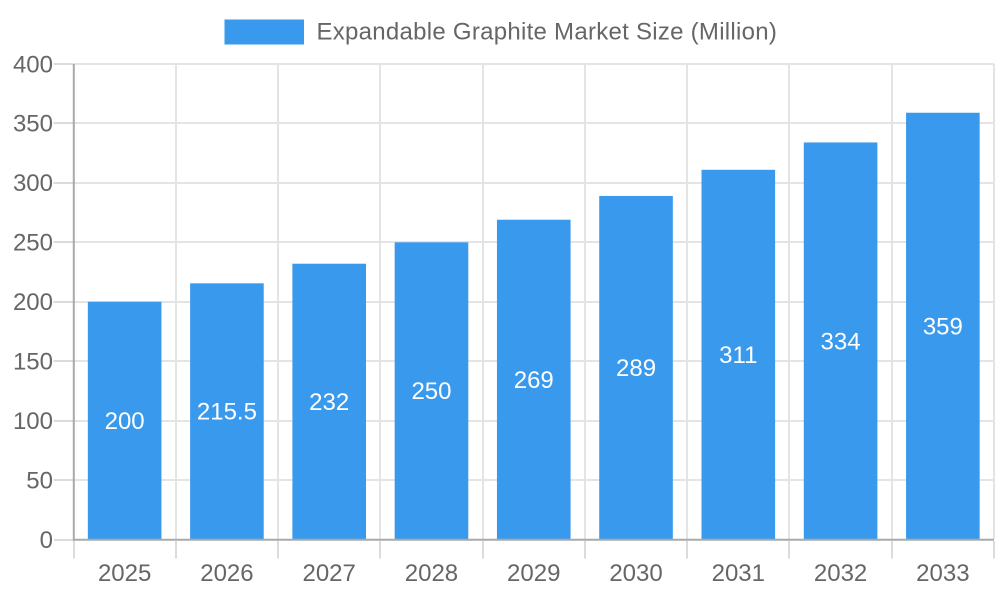  Describe the element at coordinates (840, 573) in the screenshot. I see `svg-text: 2032` at that location.